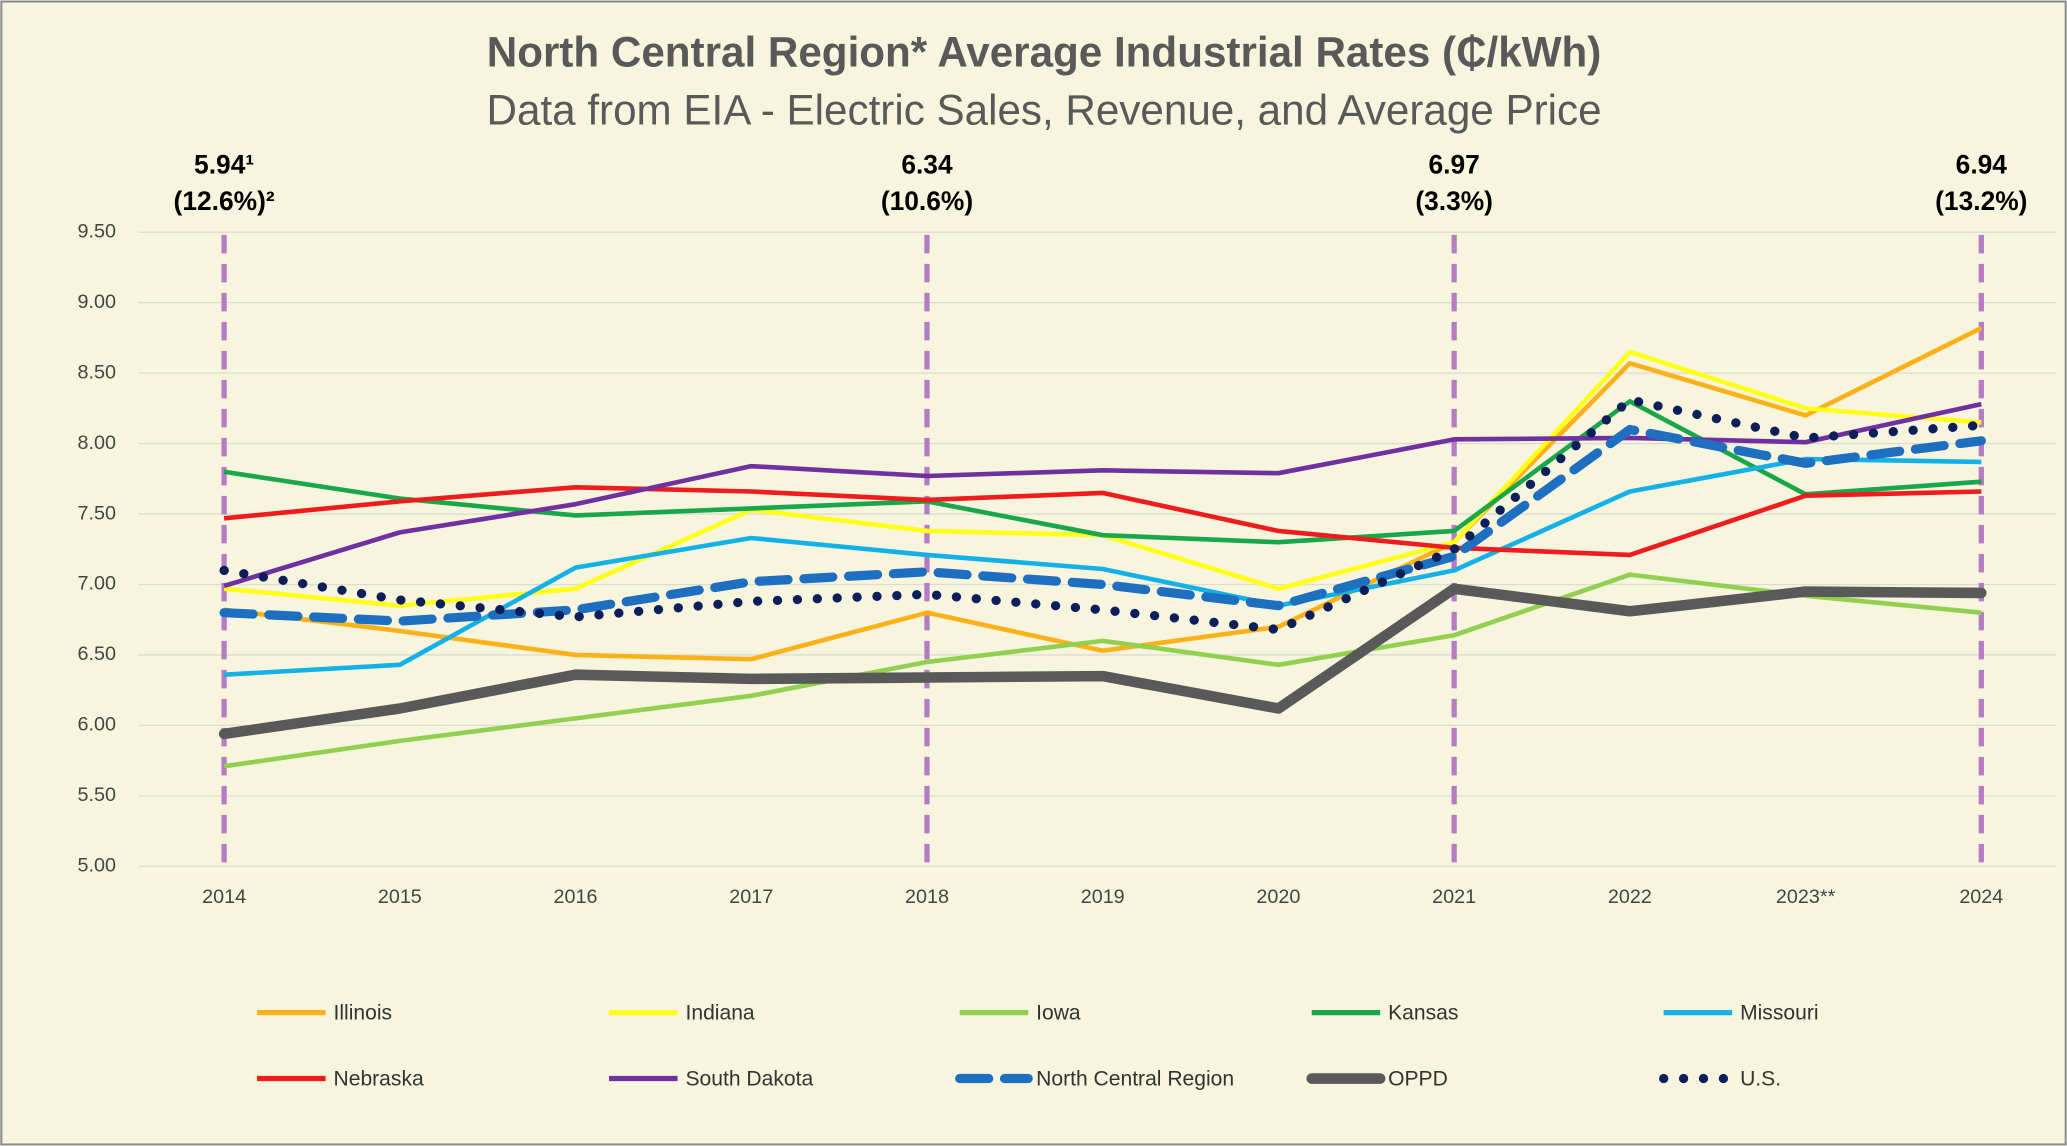 The height and width of the screenshot is (1146, 2067). What do you see at coordinates (1103, 897) in the screenshot?
I see `x-tick-label: 2019` at bounding box center [1103, 897].